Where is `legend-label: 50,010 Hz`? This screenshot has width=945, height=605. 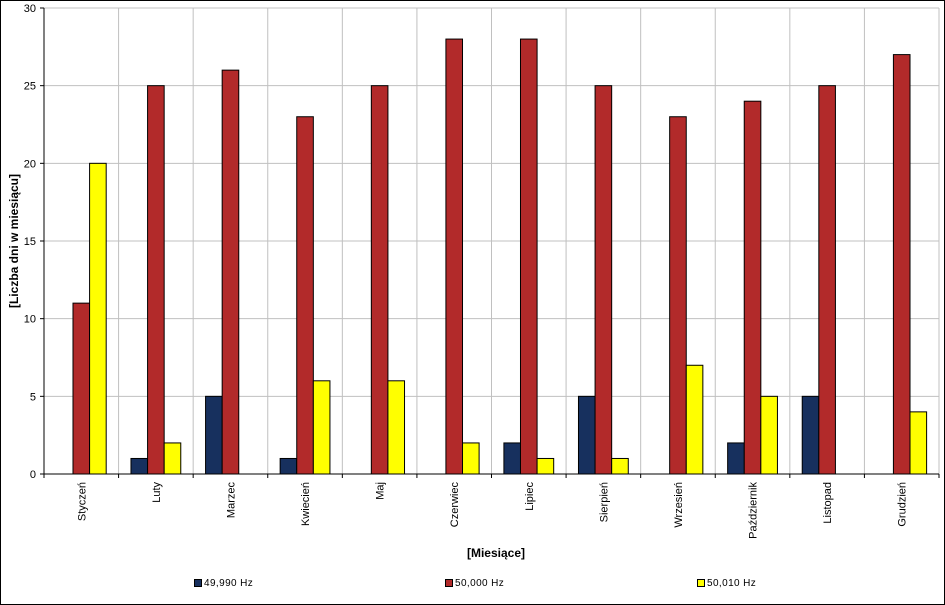 legend-label: 50,010 Hz is located at coordinates (732, 583).